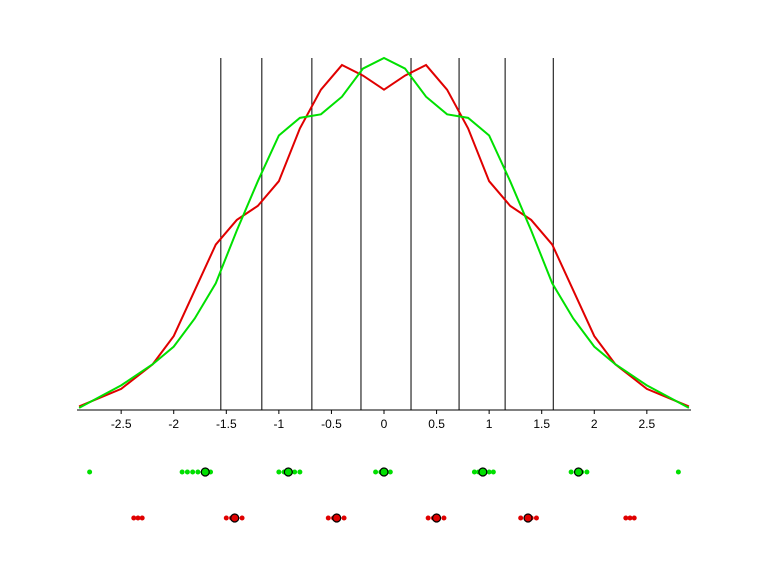 The width and height of the screenshot is (768, 576). What do you see at coordinates (331, 424) in the screenshot?
I see `x-tick-label: -0.5` at bounding box center [331, 424].